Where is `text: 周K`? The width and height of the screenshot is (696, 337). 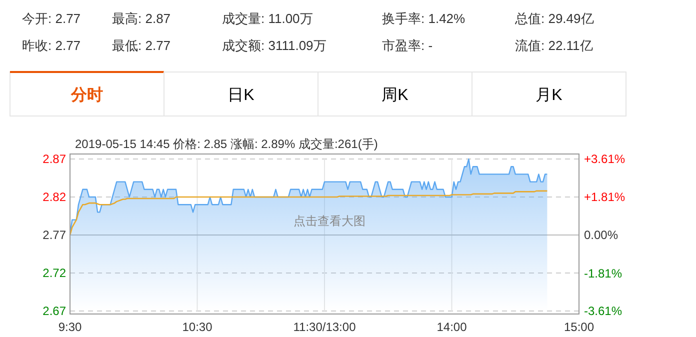
text: 周K is located at coordinates (395, 95).